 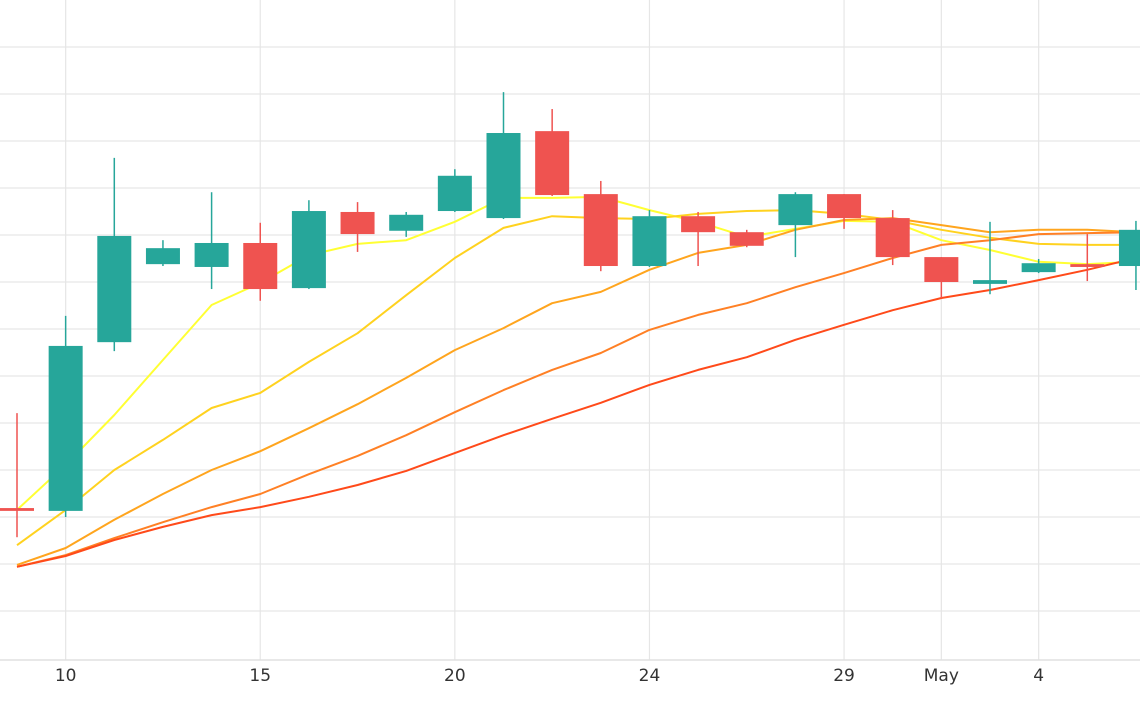 I want to click on x-tick-label: May, so click(x=941, y=676).